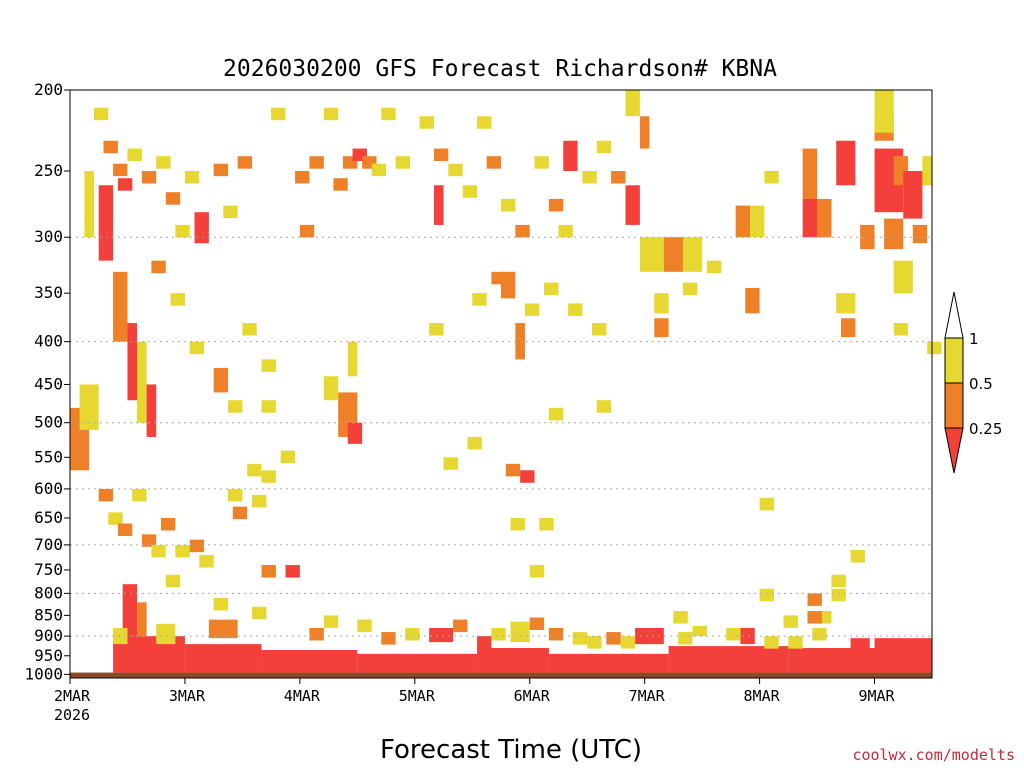 The image size is (1024, 768). I want to click on y-tick-label: 700, so click(48, 544).